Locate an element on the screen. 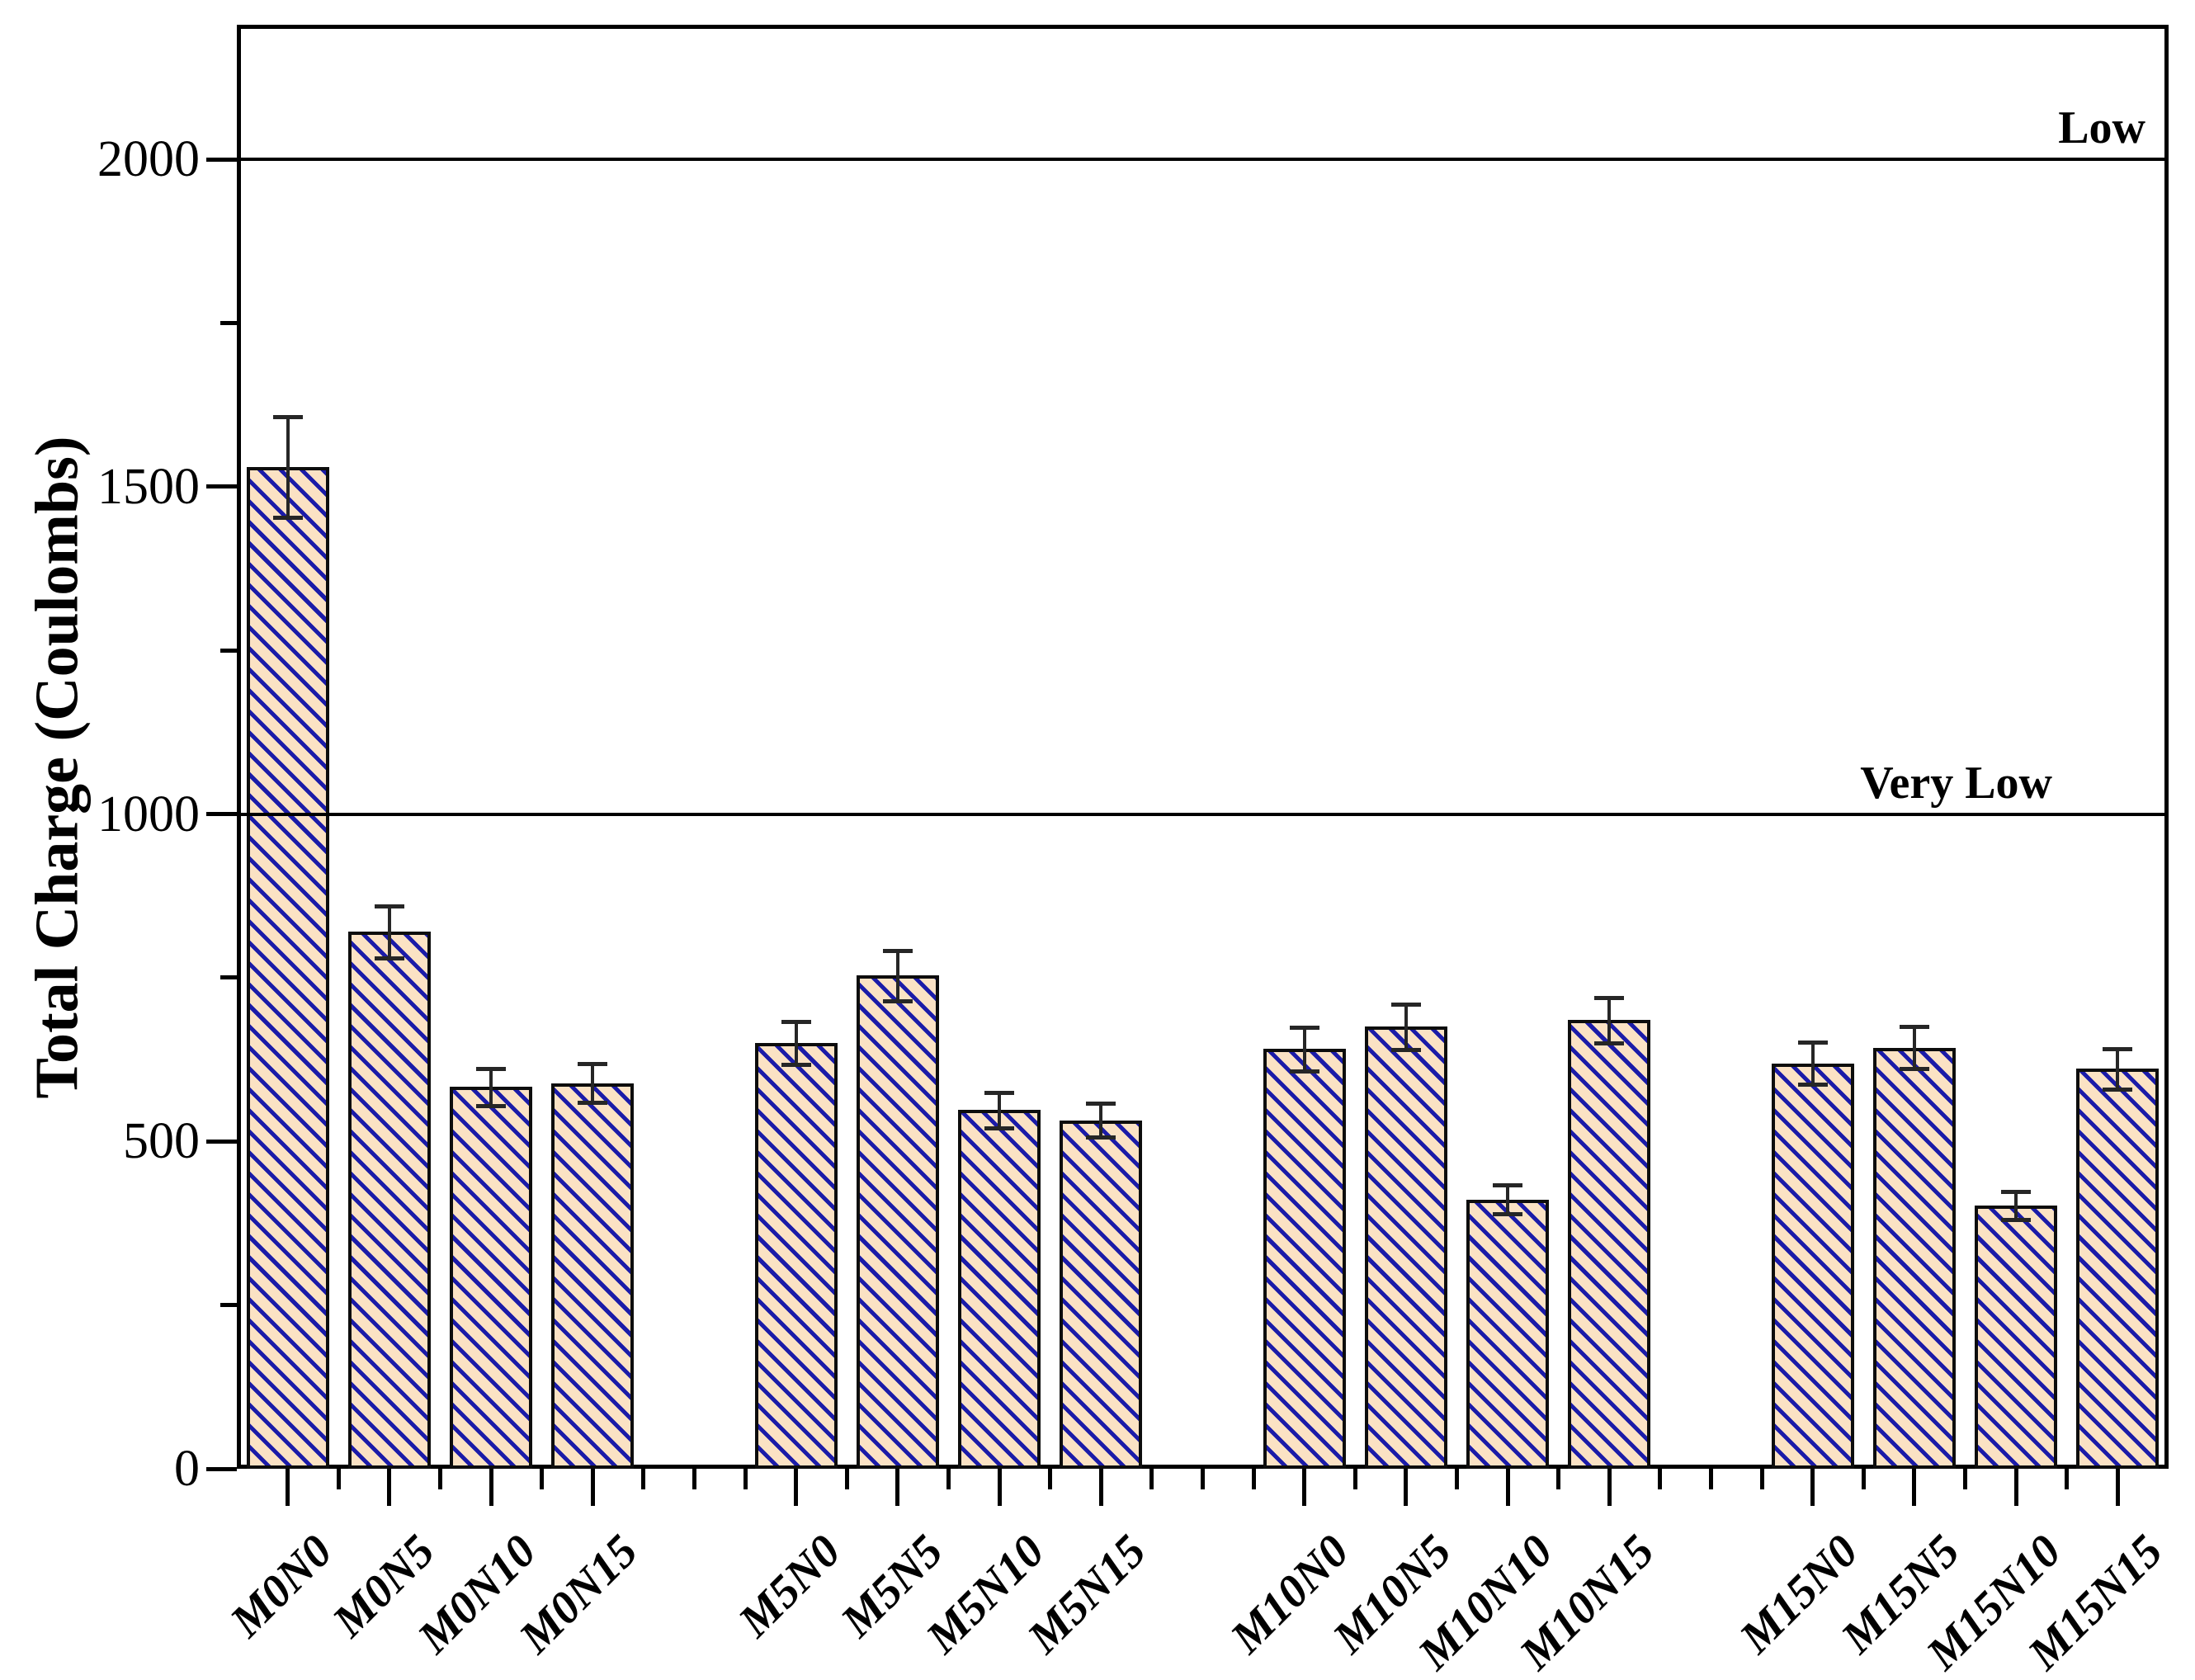 This screenshot has width=2195, height=1680. bar-M10N0 is located at coordinates (1304, 1259).